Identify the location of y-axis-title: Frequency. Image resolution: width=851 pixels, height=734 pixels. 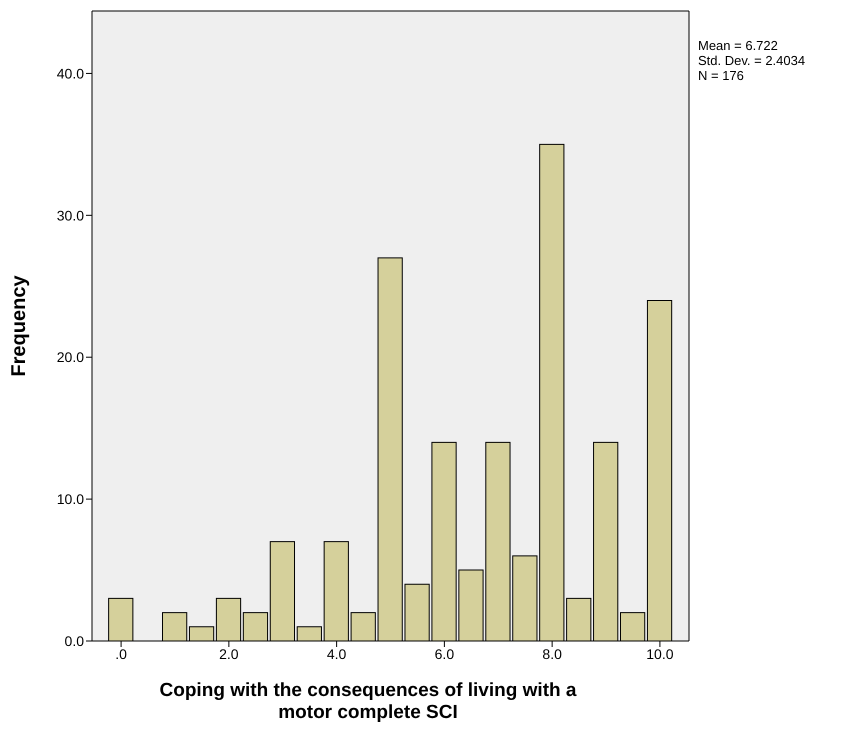
(19, 325).